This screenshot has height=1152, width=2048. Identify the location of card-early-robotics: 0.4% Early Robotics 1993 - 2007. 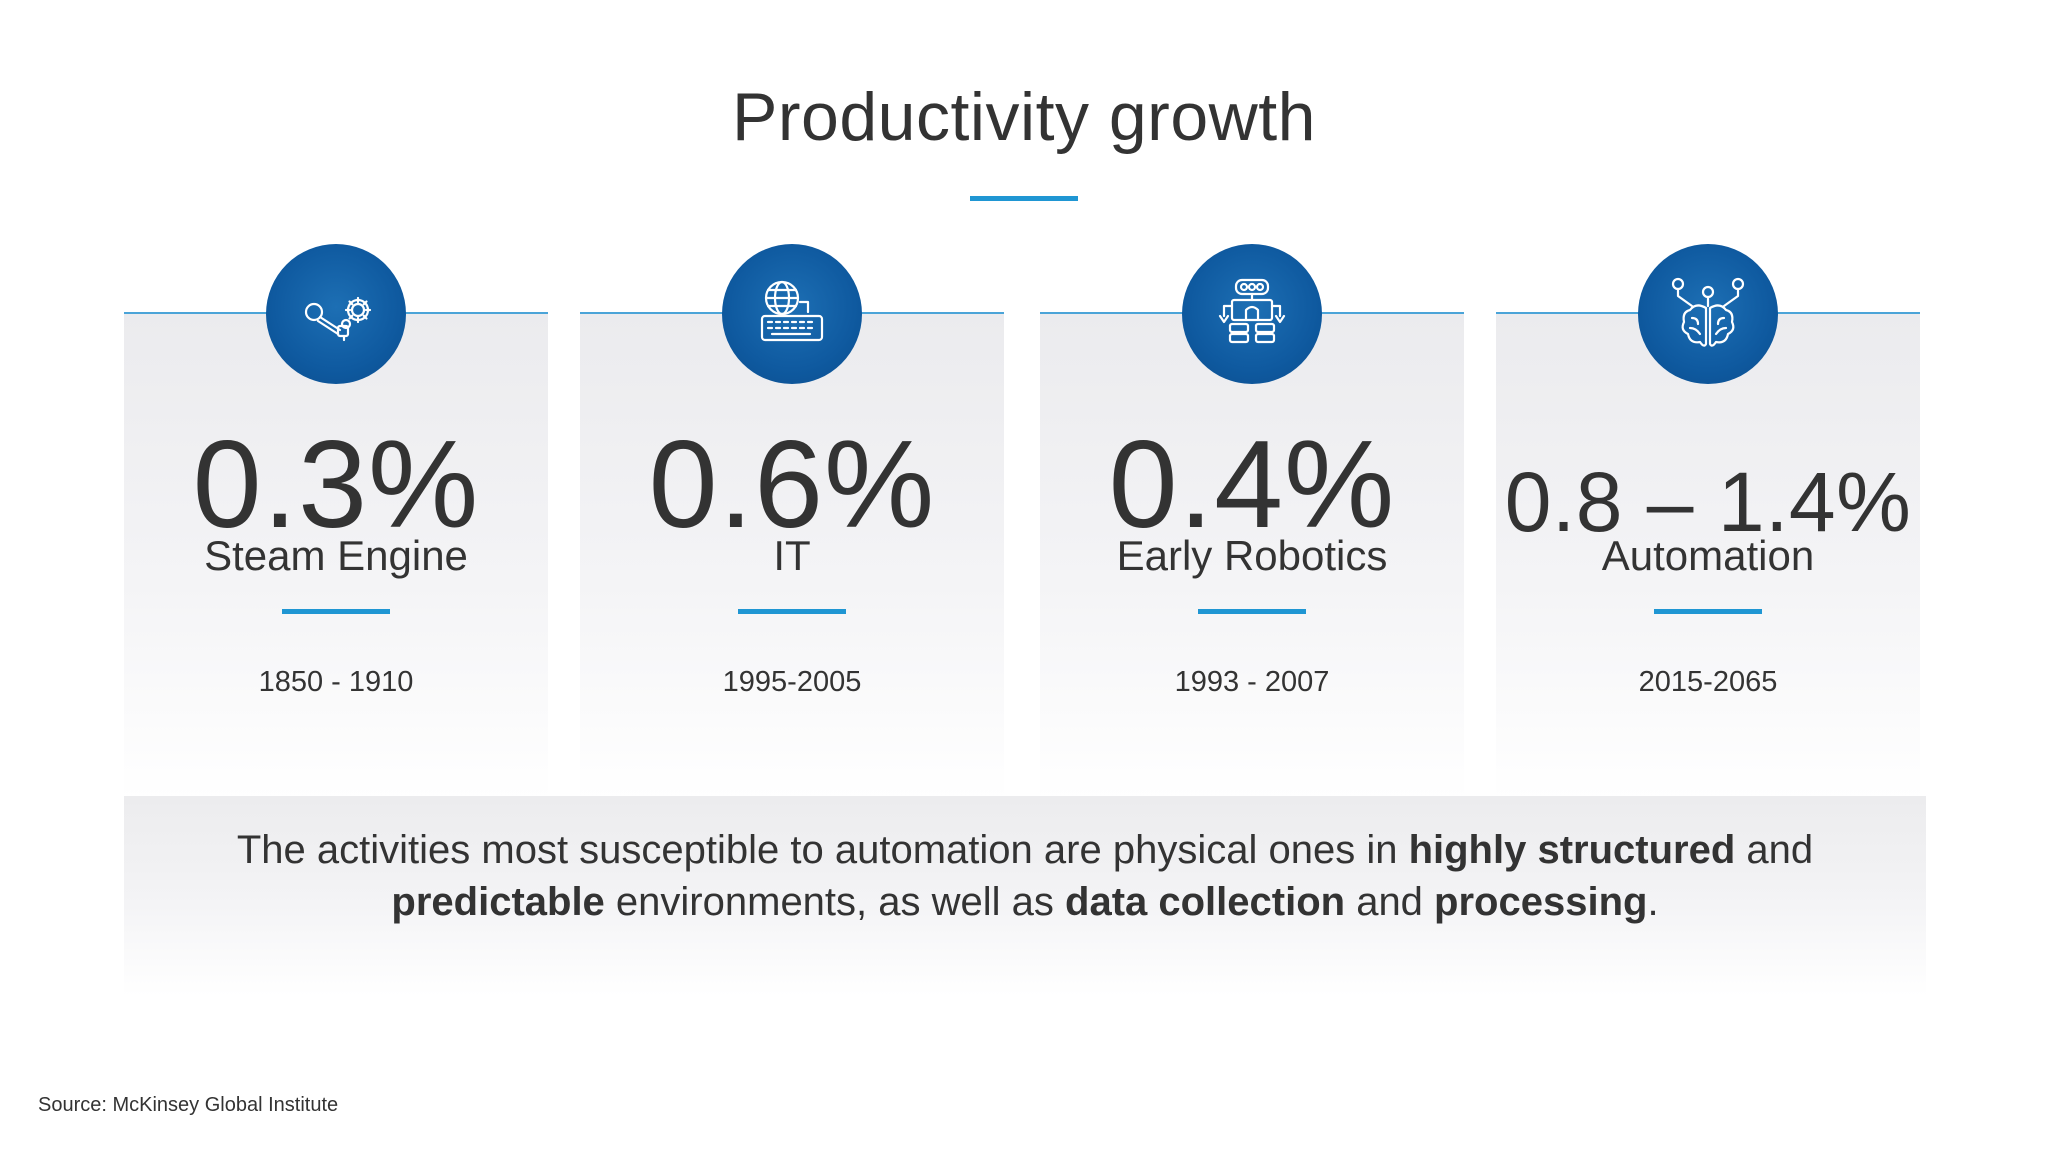
(1252, 522).